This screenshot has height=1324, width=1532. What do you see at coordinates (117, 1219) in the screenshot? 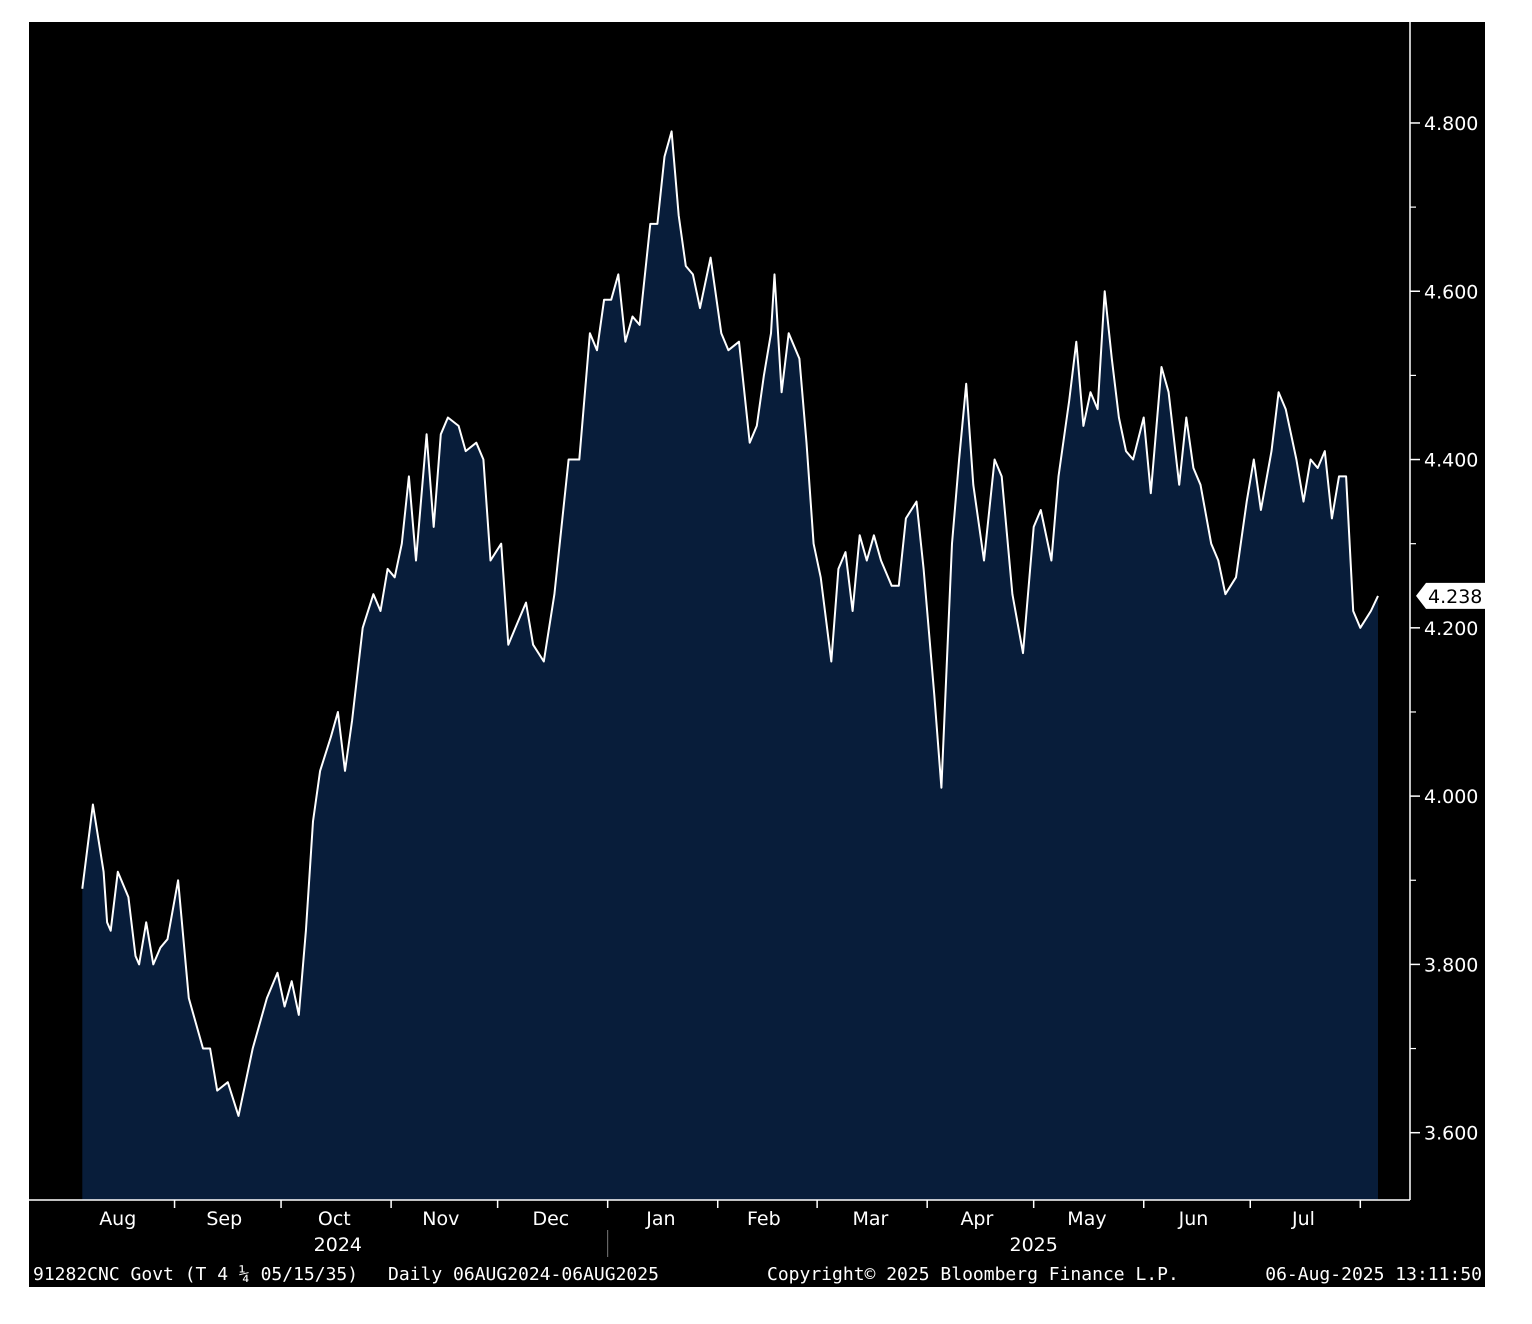
I see `x-tick-label: Aug` at bounding box center [117, 1219].